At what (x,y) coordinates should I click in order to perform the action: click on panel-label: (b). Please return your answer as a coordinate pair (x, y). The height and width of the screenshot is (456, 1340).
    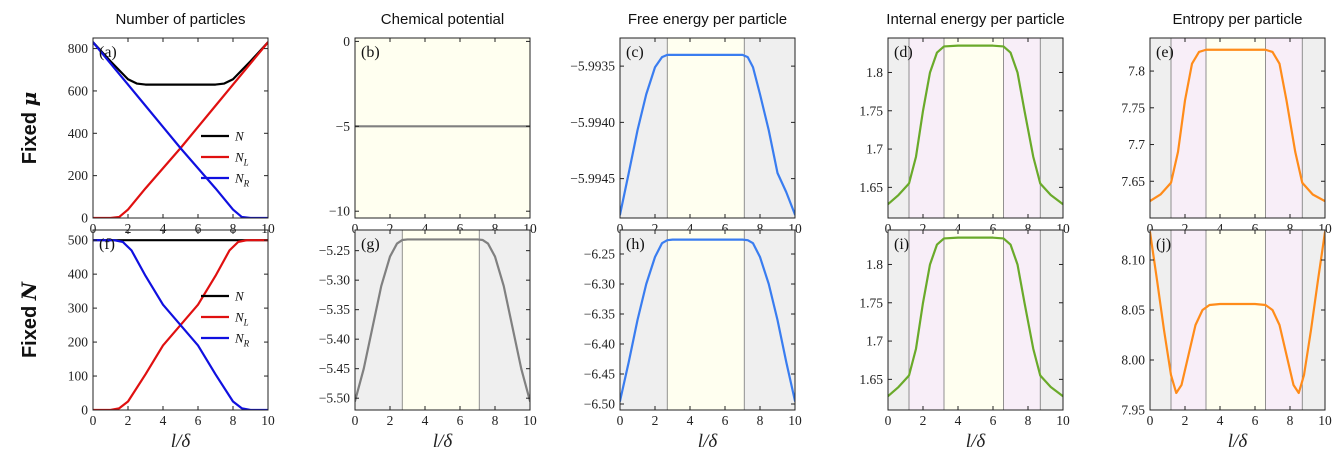
    Looking at the image, I should click on (370, 52).